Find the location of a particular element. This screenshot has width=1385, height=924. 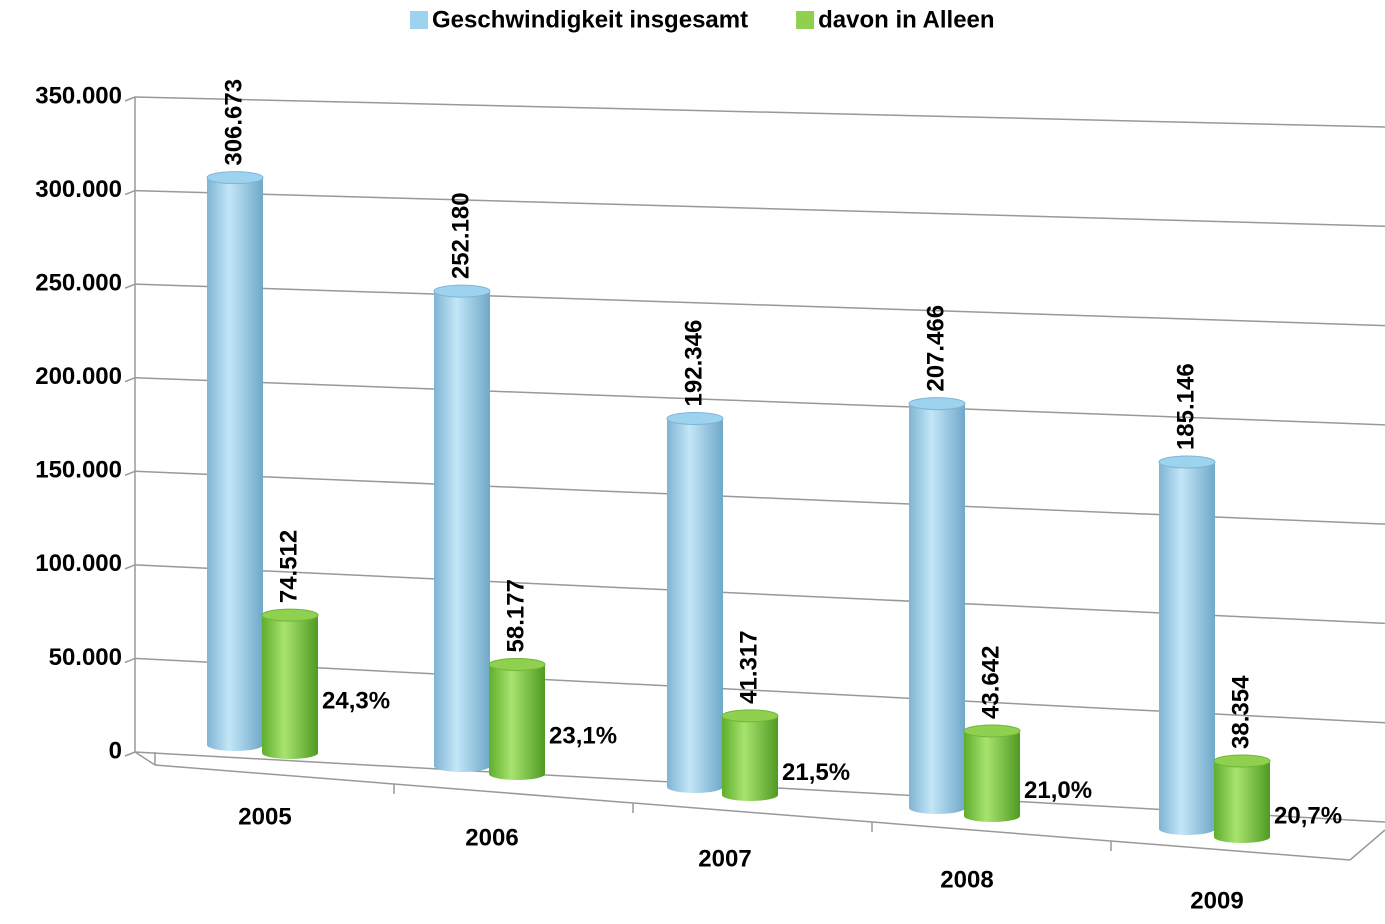

wall-edge is located at coordinates (145, 758).